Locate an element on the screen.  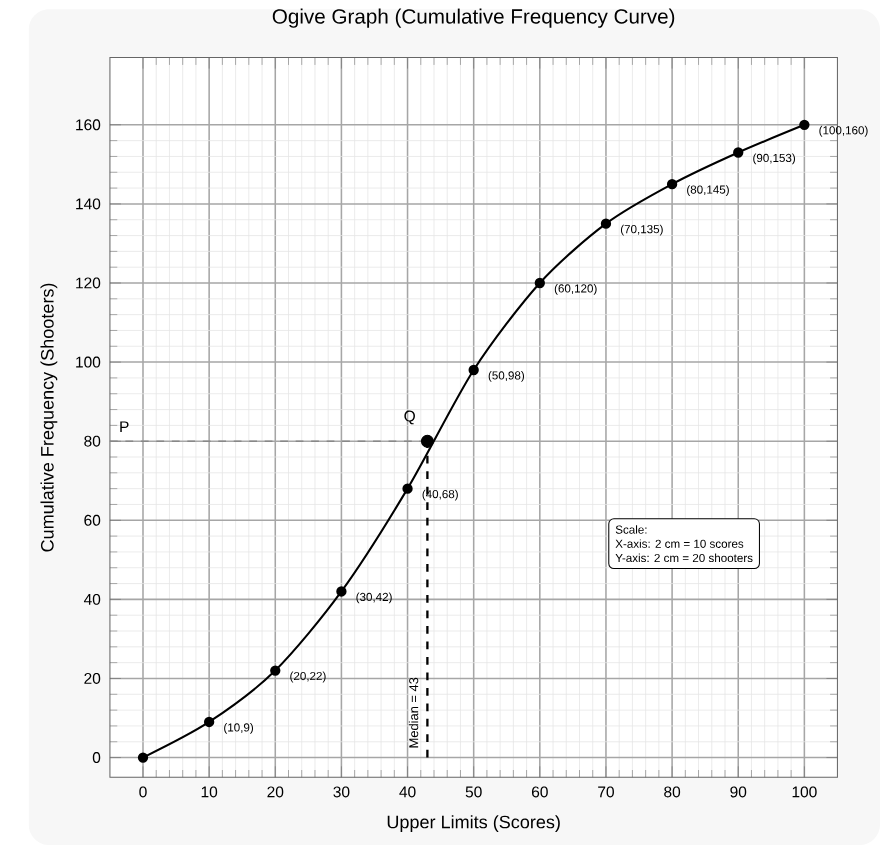
x-axis-title: Upper Limits (Scores) is located at coordinates (473, 824).